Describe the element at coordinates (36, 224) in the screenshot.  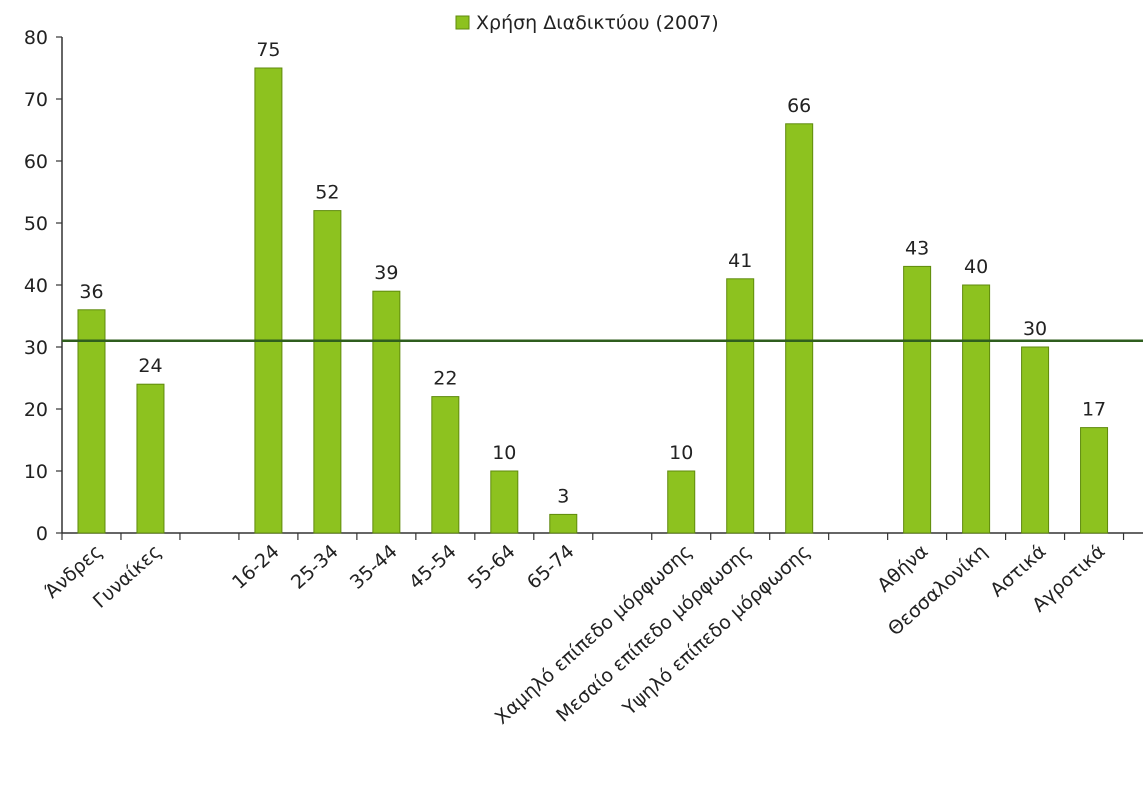
I see `y-tick-label: 50` at that location.